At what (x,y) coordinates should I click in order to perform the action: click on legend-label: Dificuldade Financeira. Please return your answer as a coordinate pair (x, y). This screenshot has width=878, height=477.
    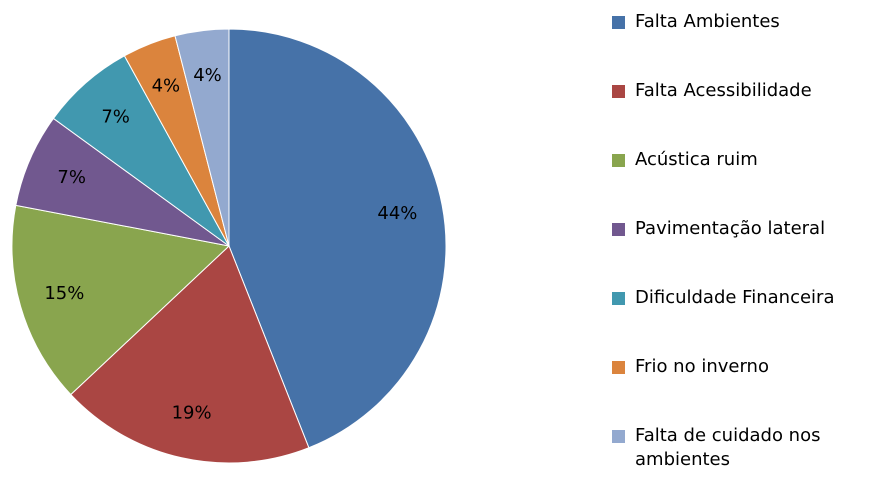
    Looking at the image, I should click on (735, 297).